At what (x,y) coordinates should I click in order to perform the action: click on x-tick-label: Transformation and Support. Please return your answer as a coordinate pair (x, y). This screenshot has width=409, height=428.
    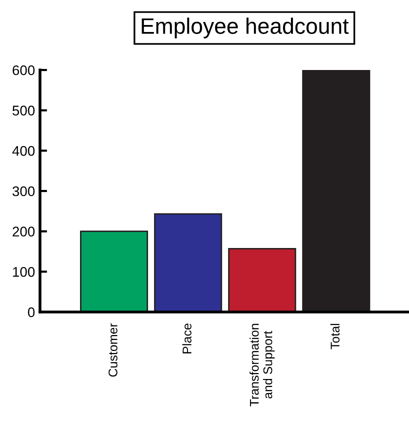
    Looking at the image, I should click on (262, 365).